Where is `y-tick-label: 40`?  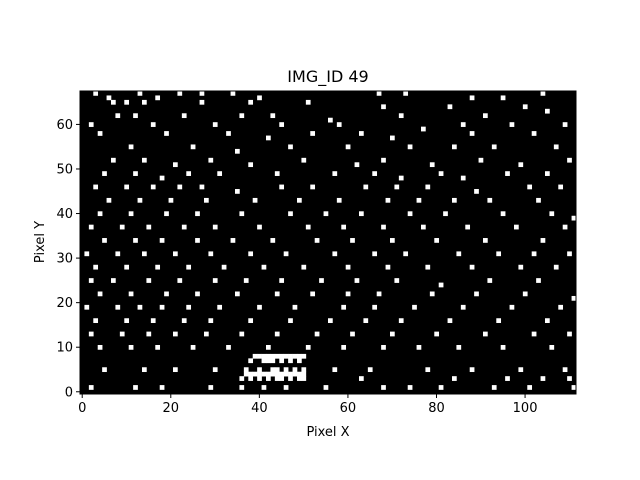
y-tick-label: 40 is located at coordinates (64, 214).